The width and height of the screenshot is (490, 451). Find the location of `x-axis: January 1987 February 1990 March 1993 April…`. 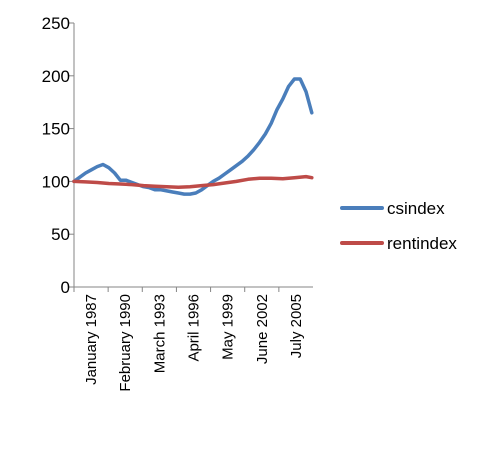

x-axis: January 1987 February 1990 March 1993 April… is located at coordinates (193, 339).